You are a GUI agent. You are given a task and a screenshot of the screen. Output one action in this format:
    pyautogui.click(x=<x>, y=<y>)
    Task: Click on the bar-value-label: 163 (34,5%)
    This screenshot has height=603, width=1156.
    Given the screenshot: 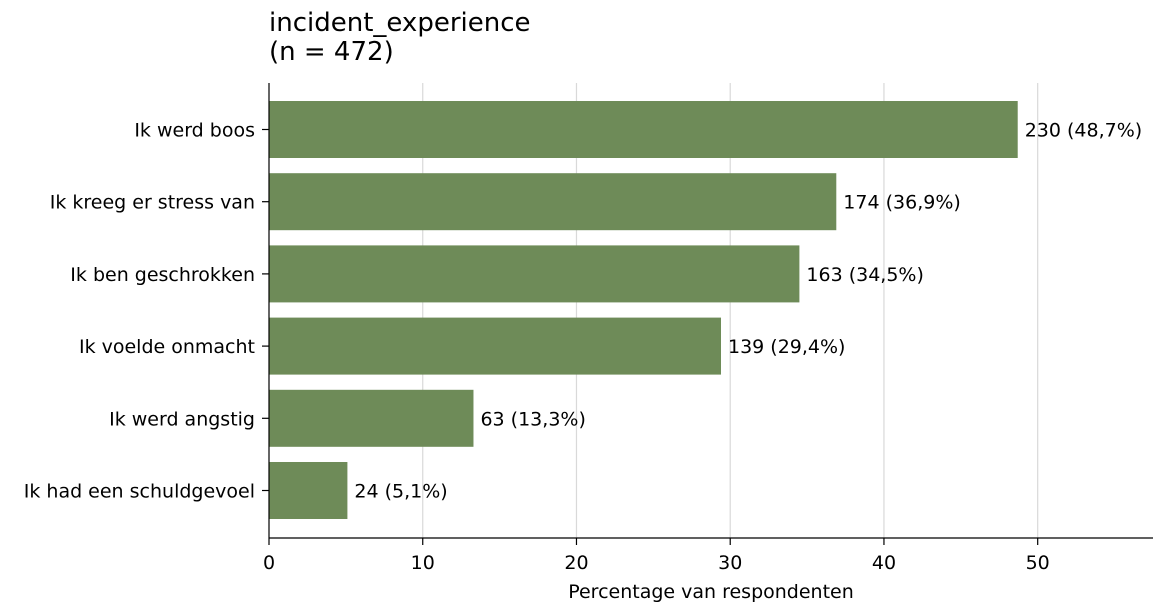 What is the action you would take?
    pyautogui.click(x=865, y=275)
    